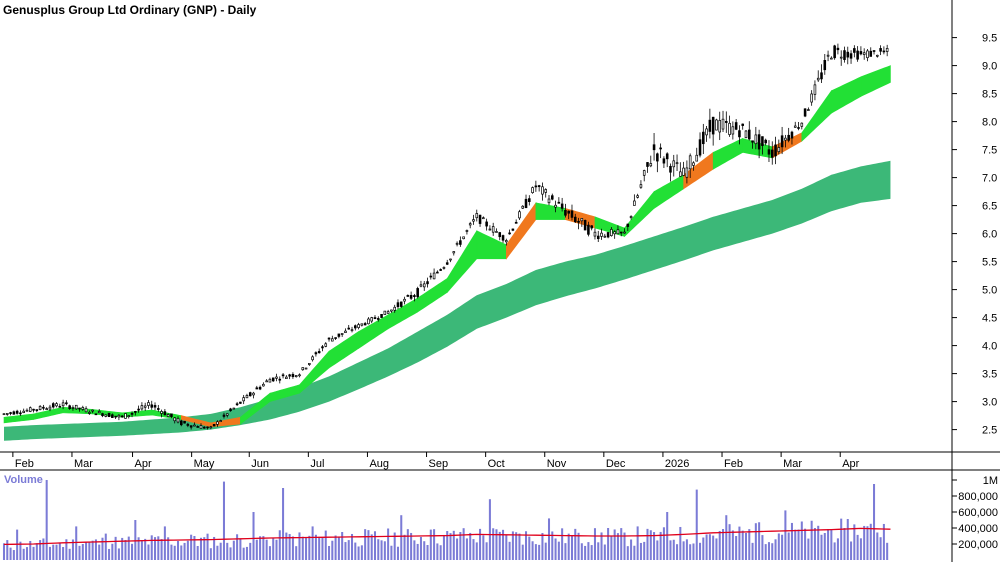 Image resolution: width=1000 pixels, height=562 pixels. Describe the element at coordinates (557, 464) in the screenshot. I see `x-tick-label: Nov` at that location.